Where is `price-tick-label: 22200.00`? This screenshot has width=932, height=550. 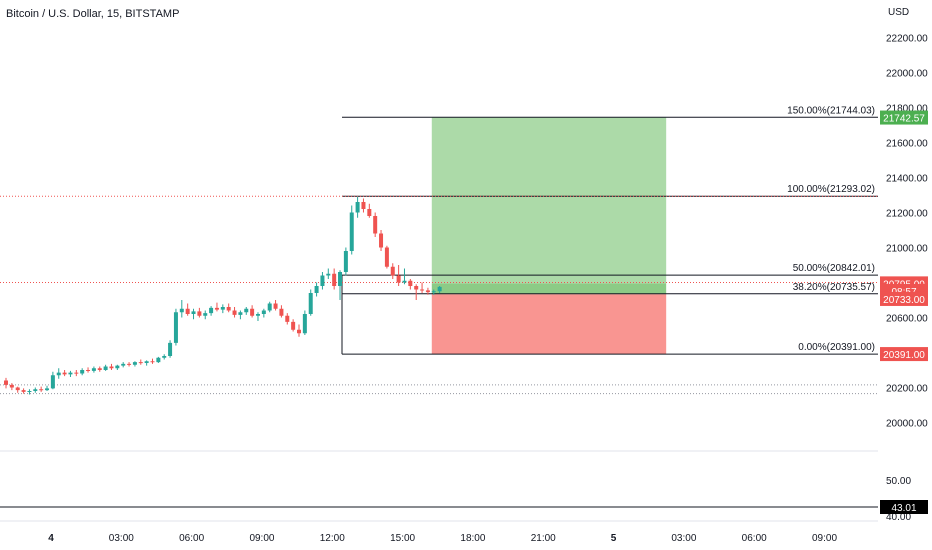 price-tick-label: 22200.00 is located at coordinates (907, 39).